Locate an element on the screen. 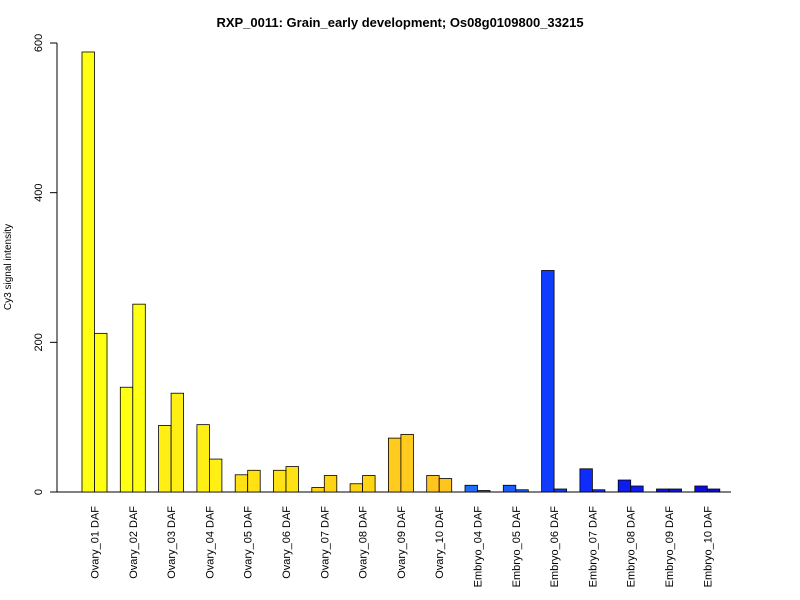 The width and height of the screenshot is (800, 600). x-tick-label: Ovary_08 DAF is located at coordinates (364, 542).